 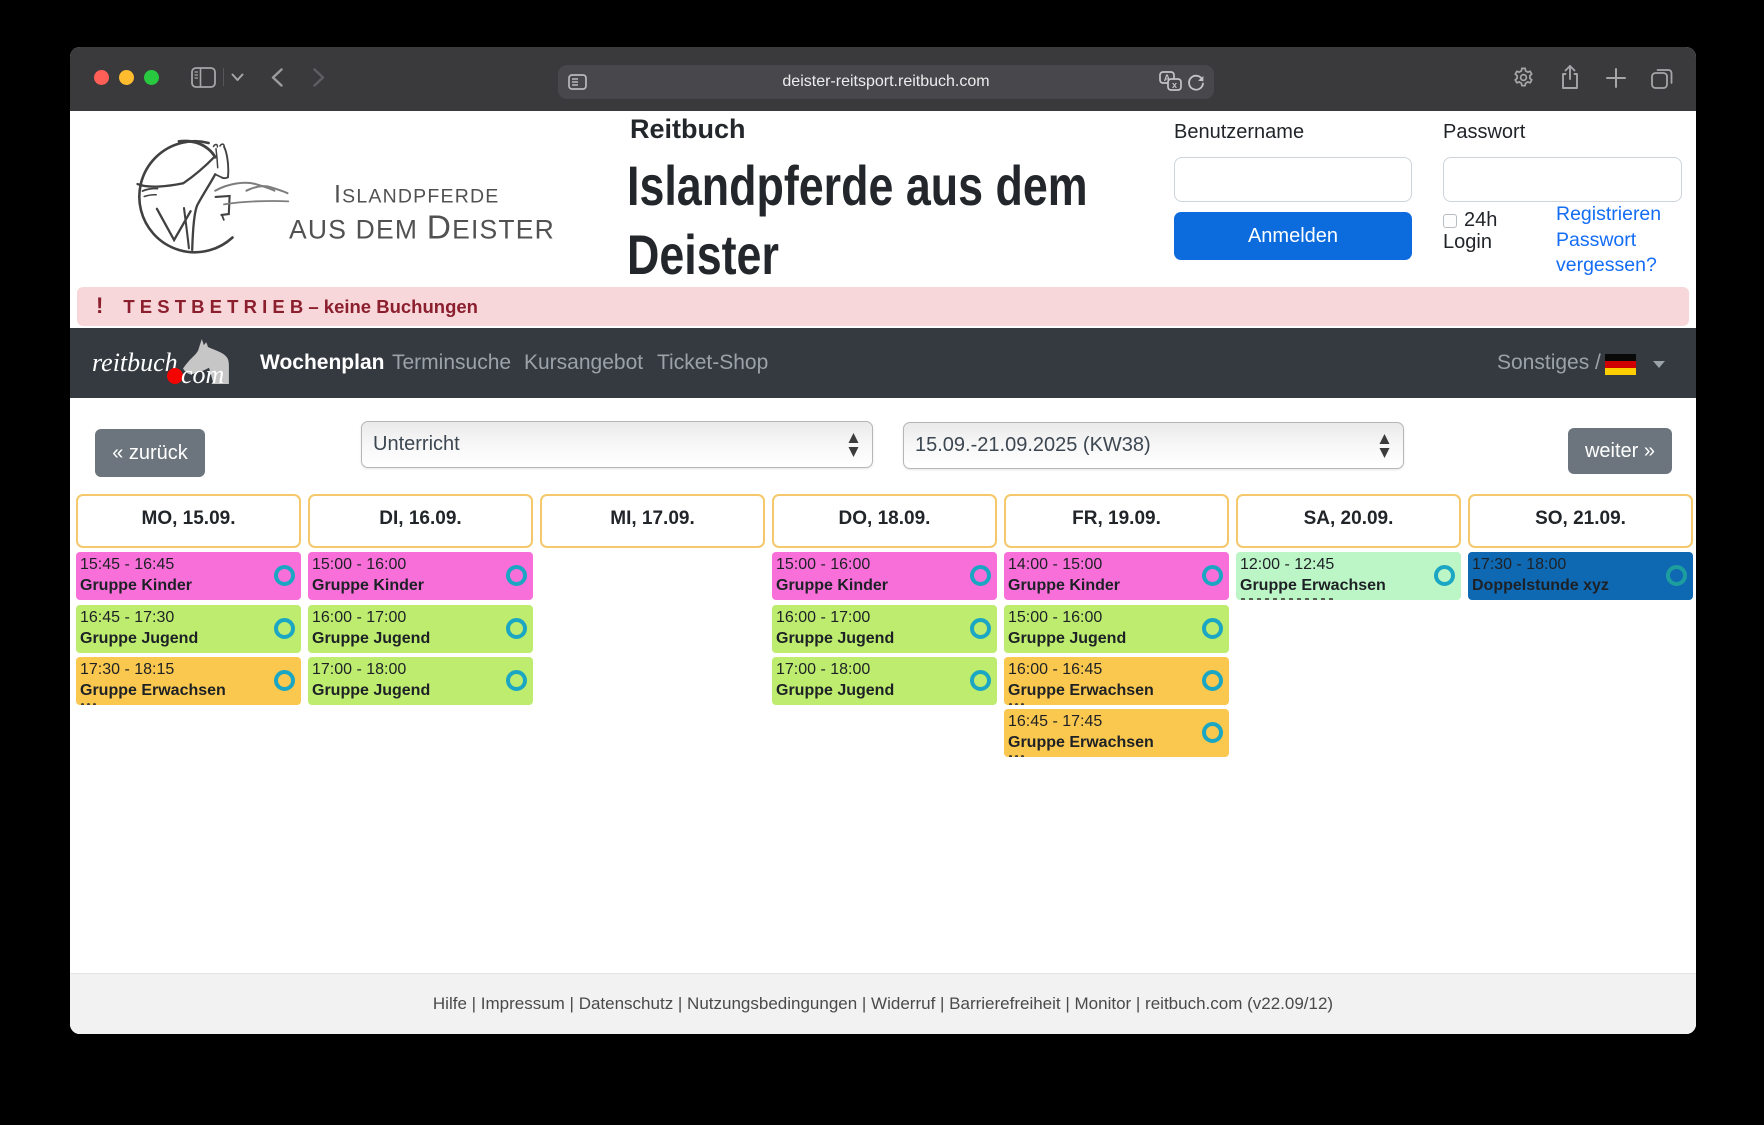 I want to click on svg-text: ISLANDPFERDE, so click(x=416, y=195).